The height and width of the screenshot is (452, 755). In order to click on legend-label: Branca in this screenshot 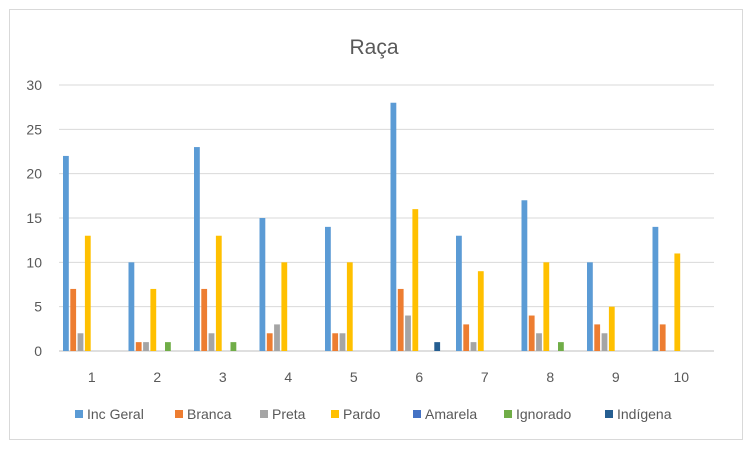, I will do `click(209, 414)`.